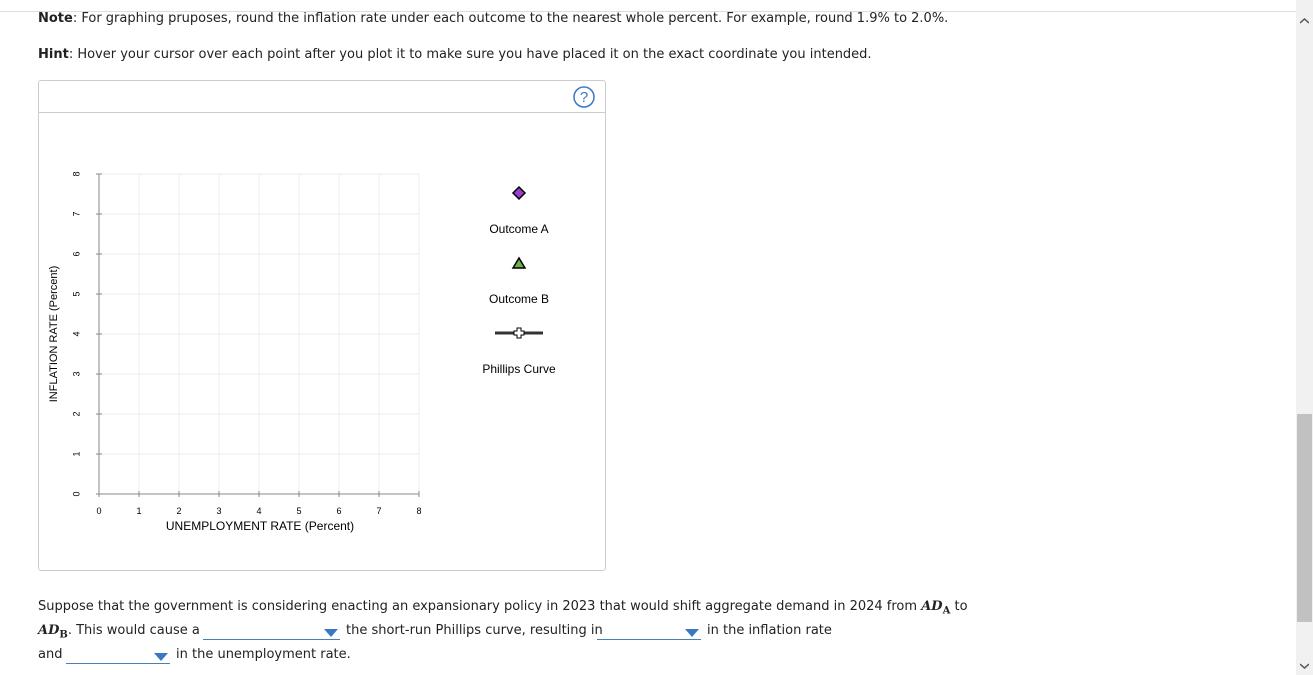  I want to click on ad-b-base: AD, so click(49, 630).